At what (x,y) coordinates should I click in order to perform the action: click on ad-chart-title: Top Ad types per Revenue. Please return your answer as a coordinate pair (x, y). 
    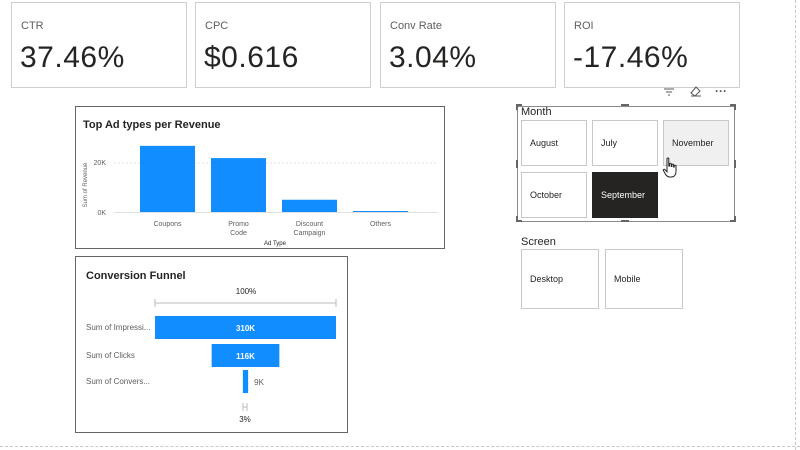
    Looking at the image, I should click on (152, 125).